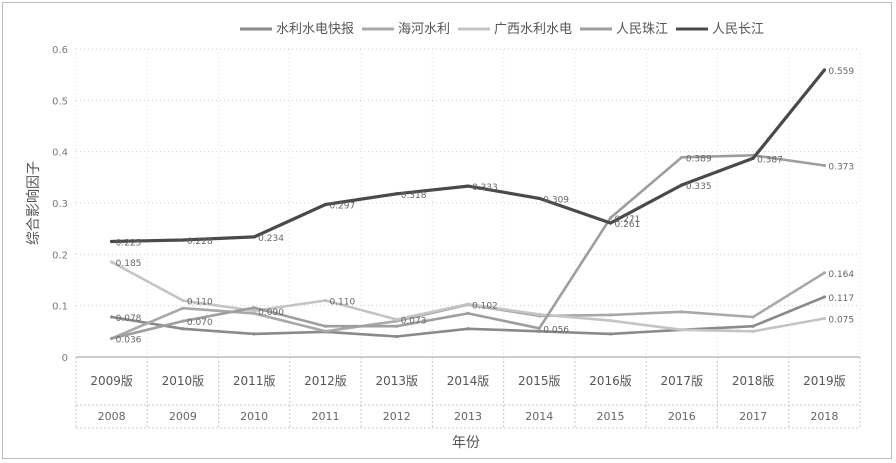 The width and height of the screenshot is (896, 463). What do you see at coordinates (841, 168) in the screenshot?
I see `data-label: 0.373` at bounding box center [841, 168].